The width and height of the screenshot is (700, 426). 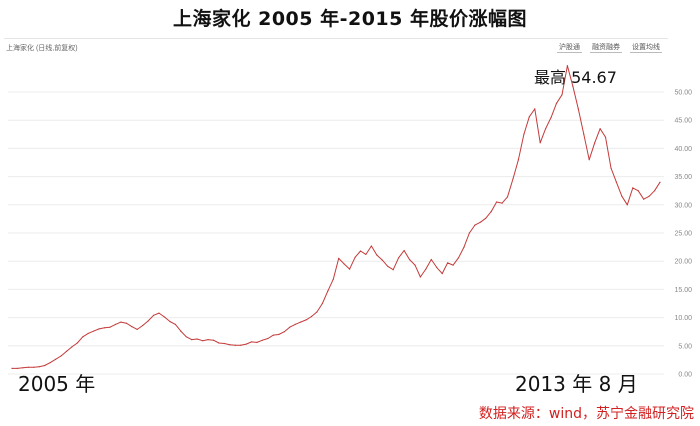 I want to click on y-tick-label: 50.00, so click(x=683, y=93).